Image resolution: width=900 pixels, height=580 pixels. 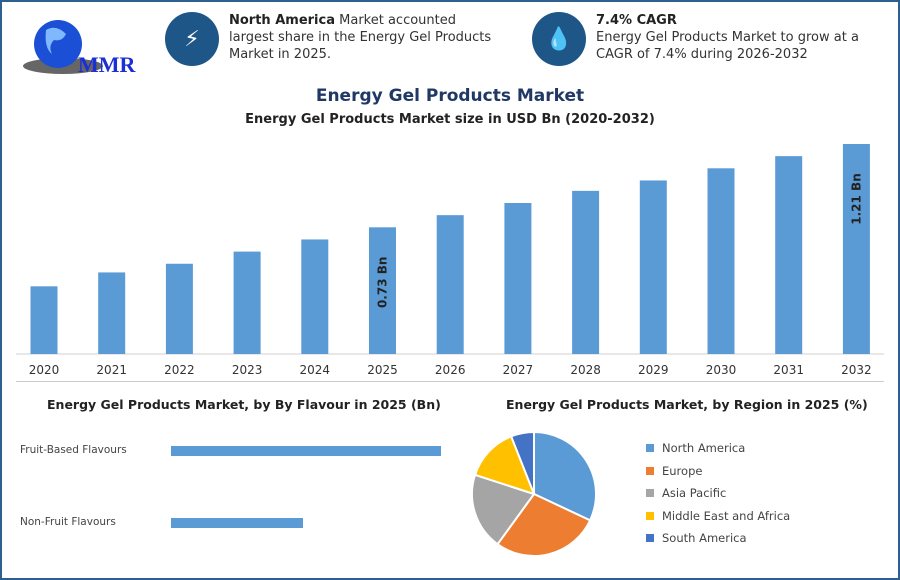 I want to click on data-label-2032: 1.21 Bn, so click(x=856, y=198).